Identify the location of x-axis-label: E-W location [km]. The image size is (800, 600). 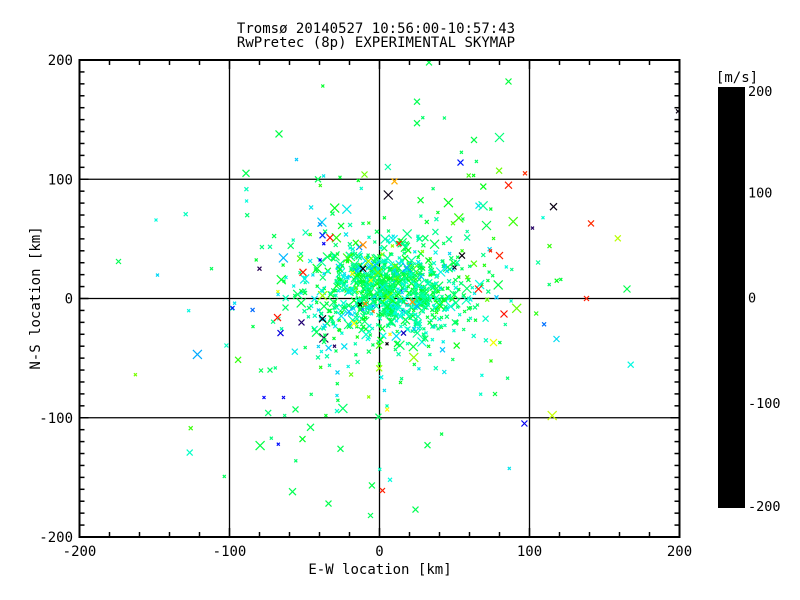
(379, 570).